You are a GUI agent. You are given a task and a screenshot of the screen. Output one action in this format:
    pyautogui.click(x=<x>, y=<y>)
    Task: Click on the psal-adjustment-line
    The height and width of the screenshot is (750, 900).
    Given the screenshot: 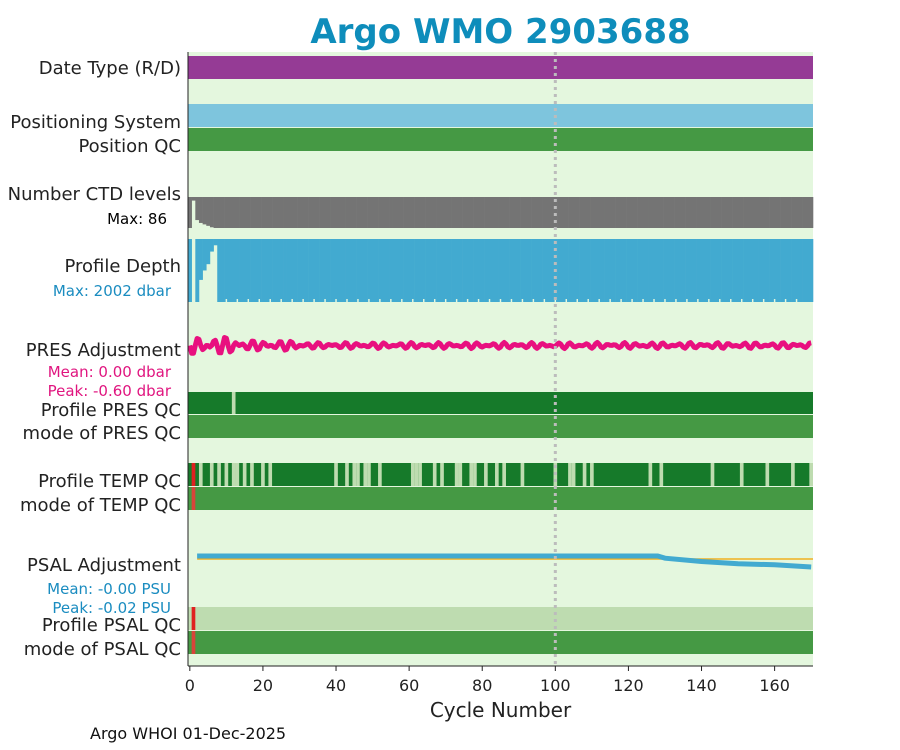 What is the action you would take?
    pyautogui.click(x=504, y=561)
    